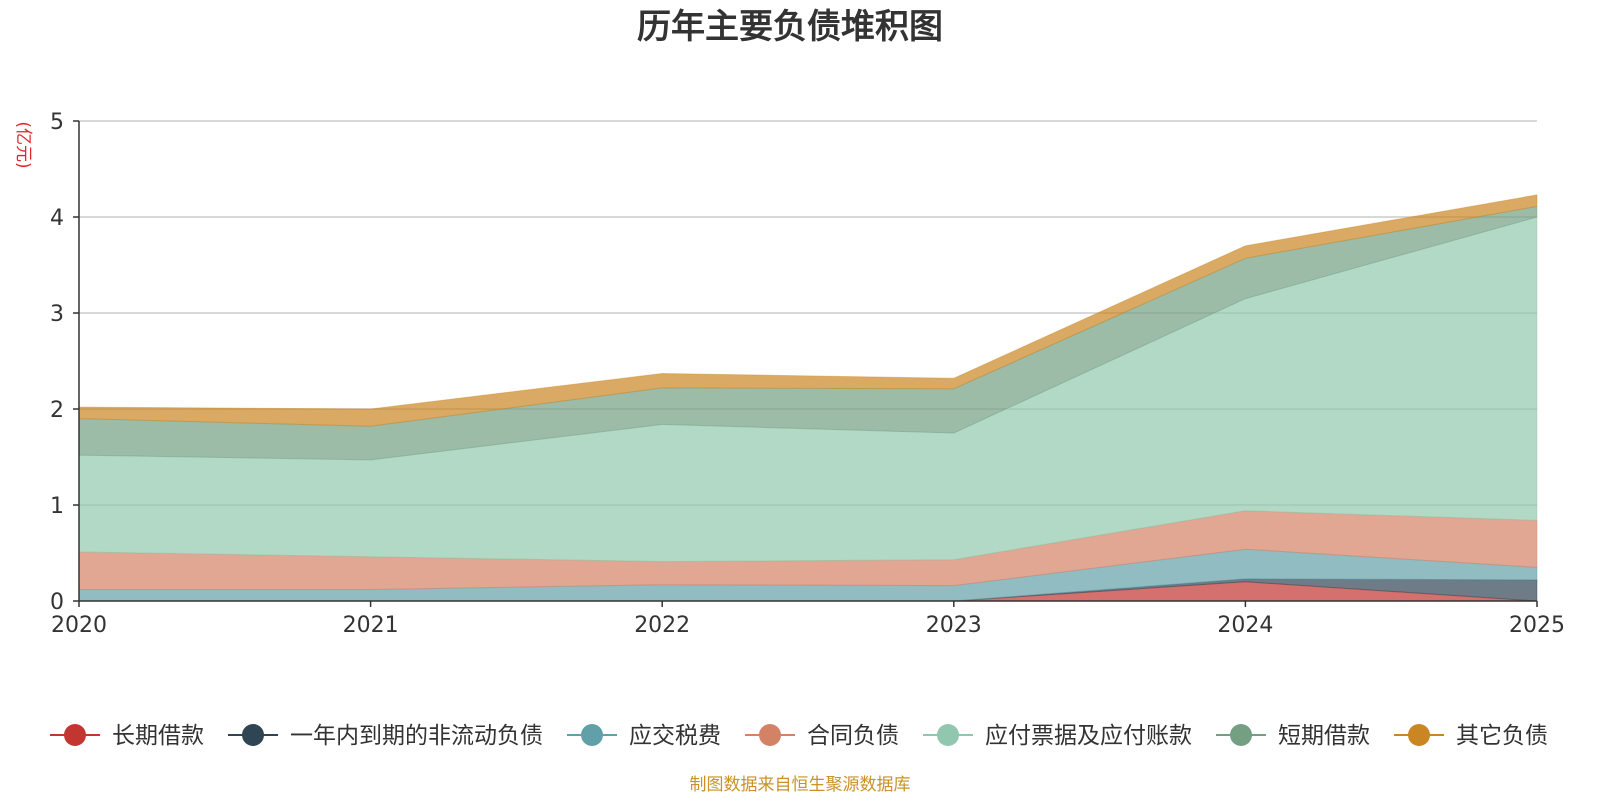 This screenshot has width=1600, height=800. Describe the element at coordinates (64, 362) in the screenshot. I see `y-axis-ticks: 0 1 2 3 4 5` at that location.